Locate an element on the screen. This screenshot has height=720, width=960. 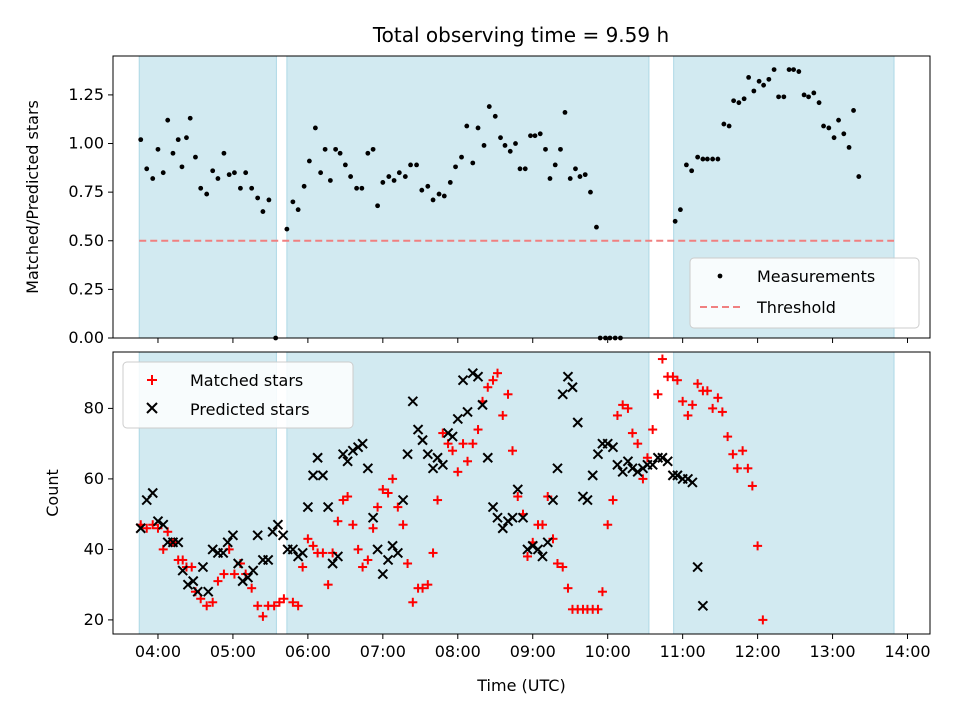
x-tick-label: 08:00 is located at coordinates (458, 651).